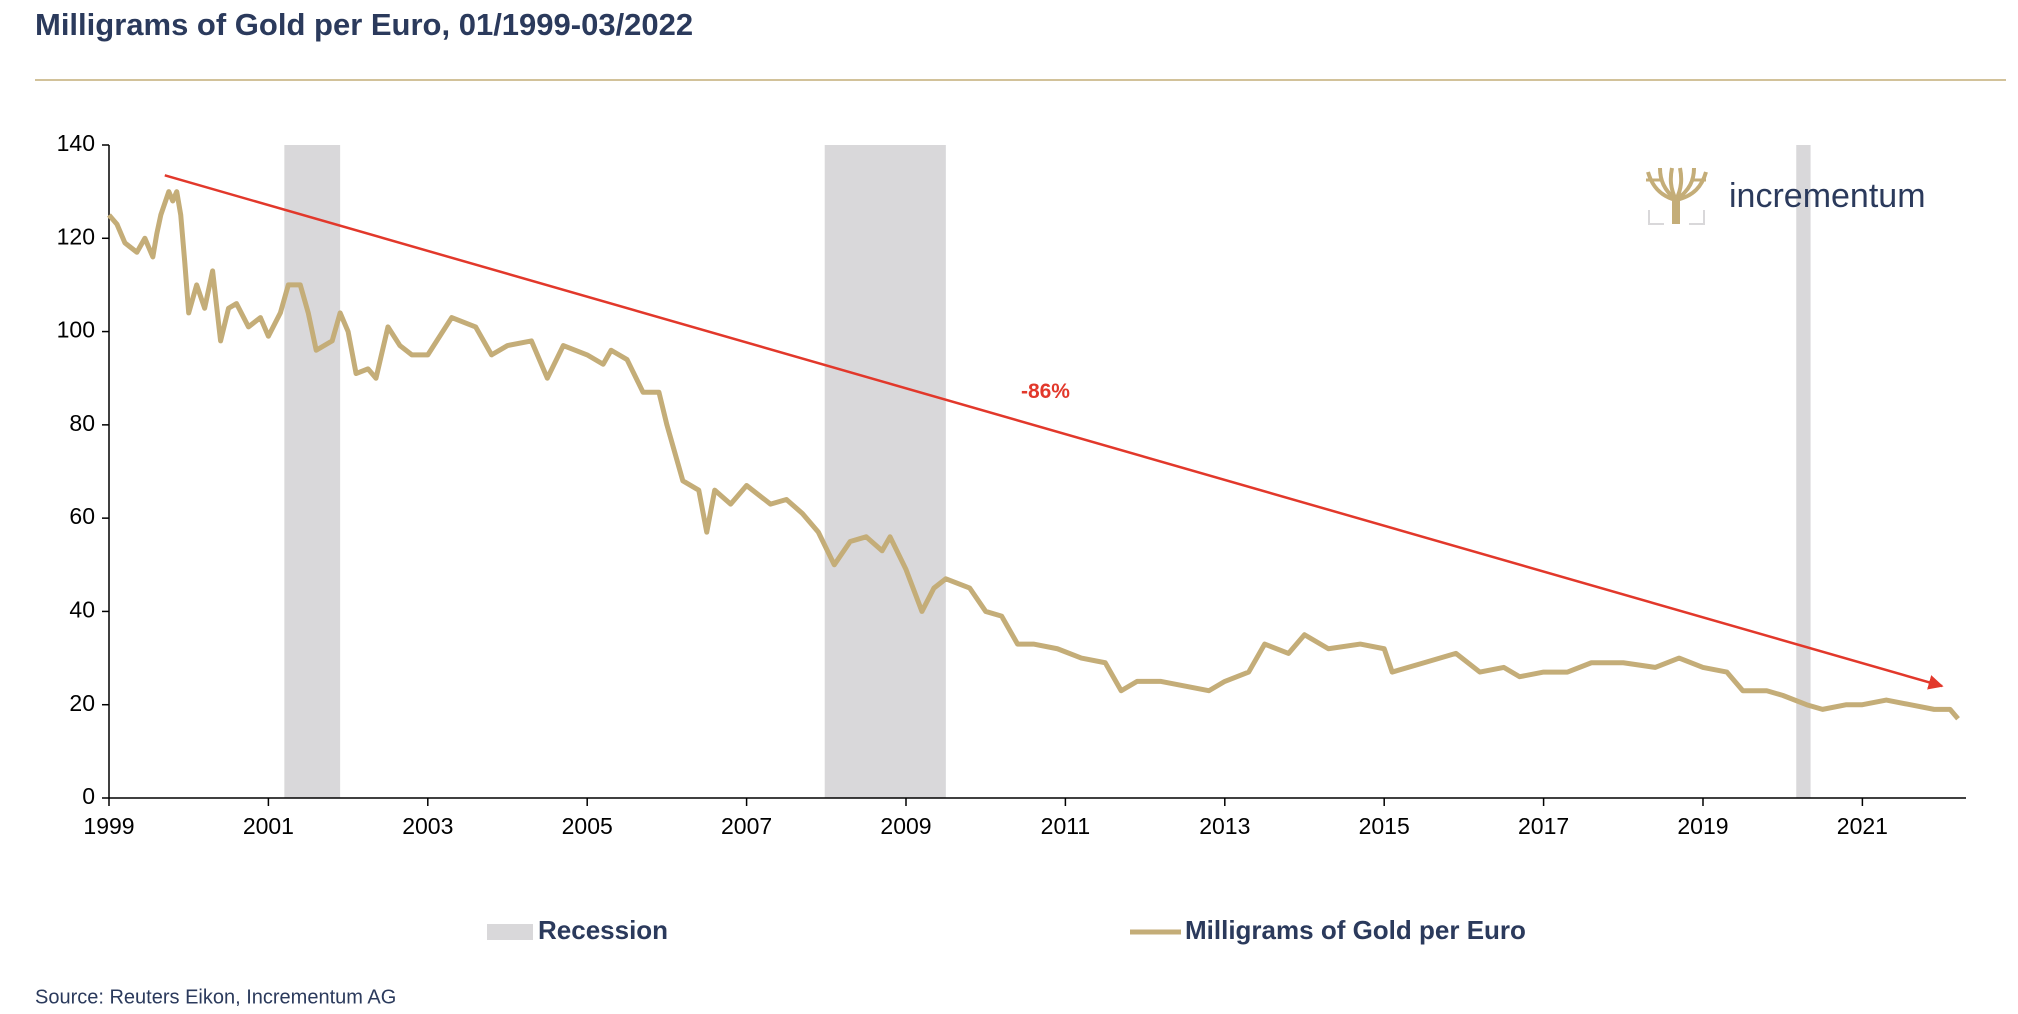  What do you see at coordinates (1224, 826) in the screenshot?
I see `x-tick-label: 2013` at bounding box center [1224, 826].